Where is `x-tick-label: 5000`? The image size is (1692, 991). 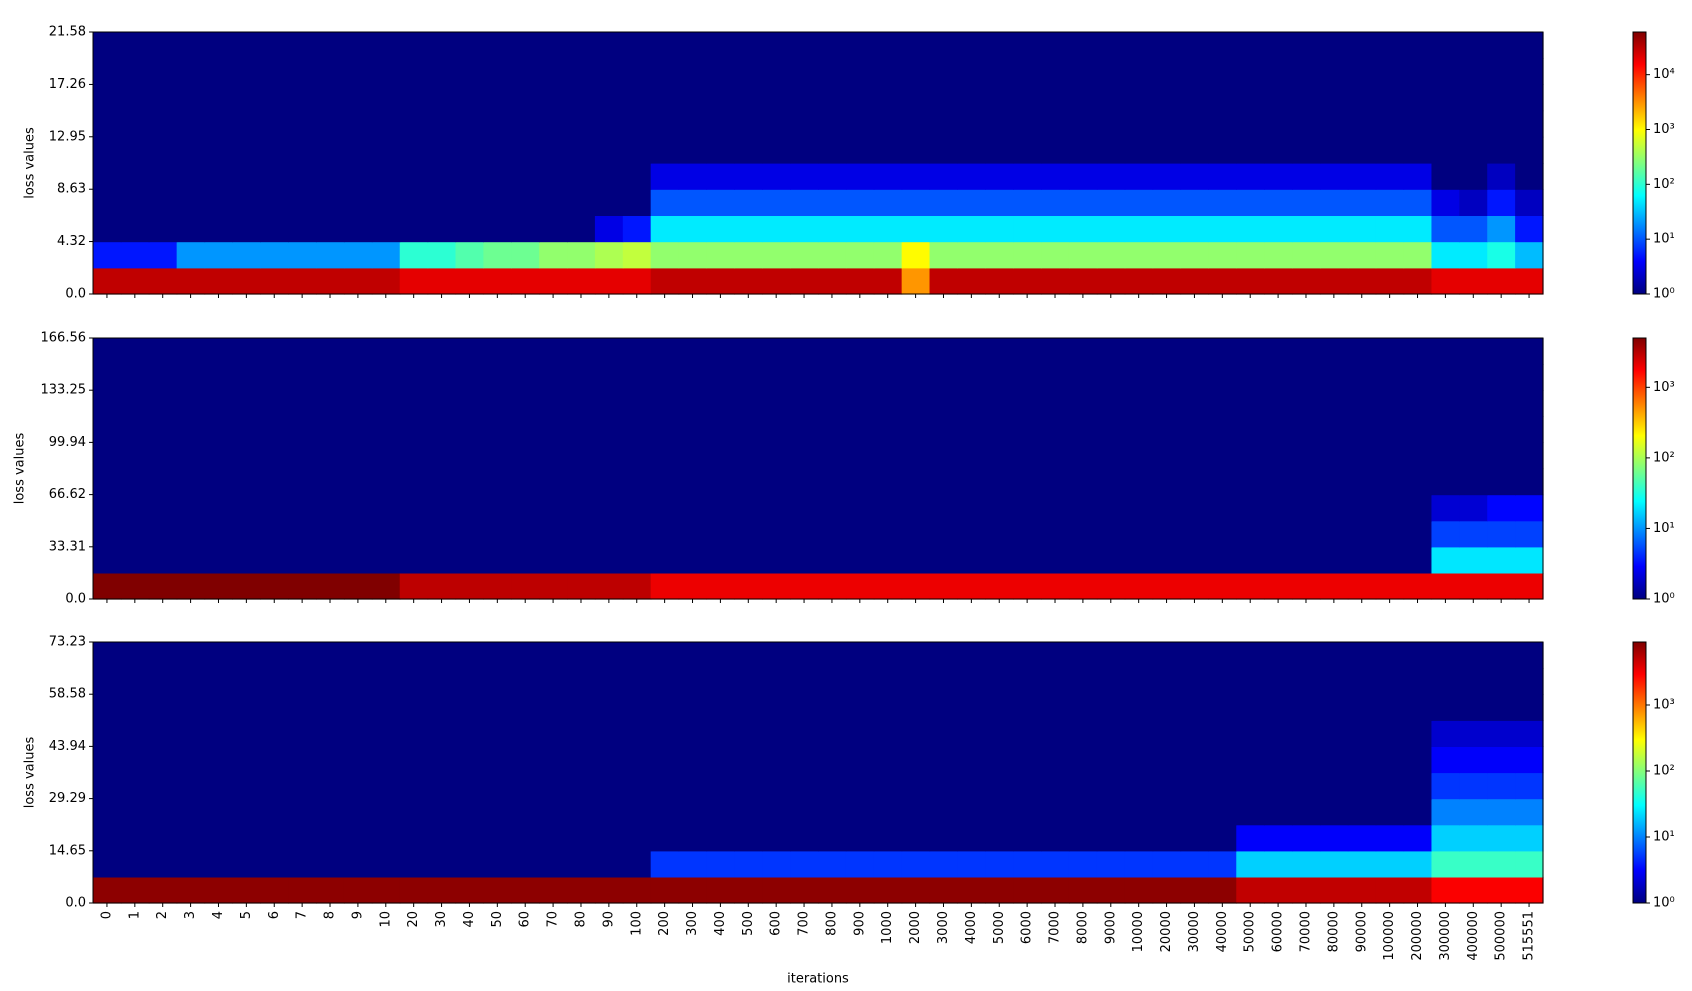
x-tick-label: 5000 is located at coordinates (999, 927).